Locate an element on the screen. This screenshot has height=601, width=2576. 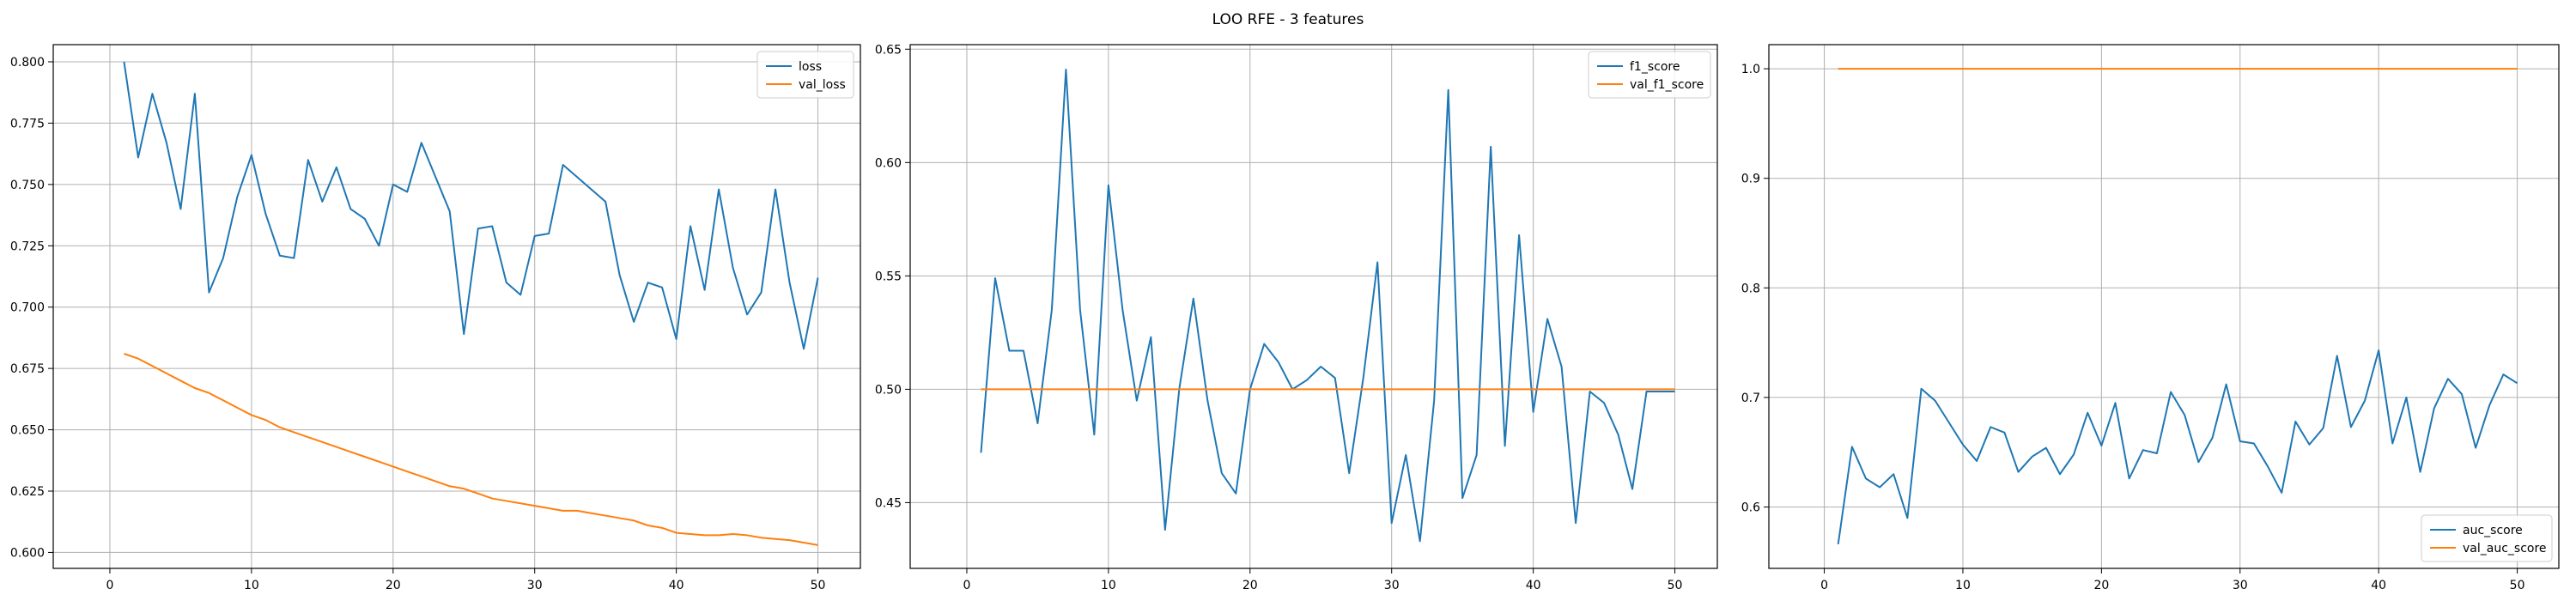
y-tick-label: 0.650 is located at coordinates (28, 431).